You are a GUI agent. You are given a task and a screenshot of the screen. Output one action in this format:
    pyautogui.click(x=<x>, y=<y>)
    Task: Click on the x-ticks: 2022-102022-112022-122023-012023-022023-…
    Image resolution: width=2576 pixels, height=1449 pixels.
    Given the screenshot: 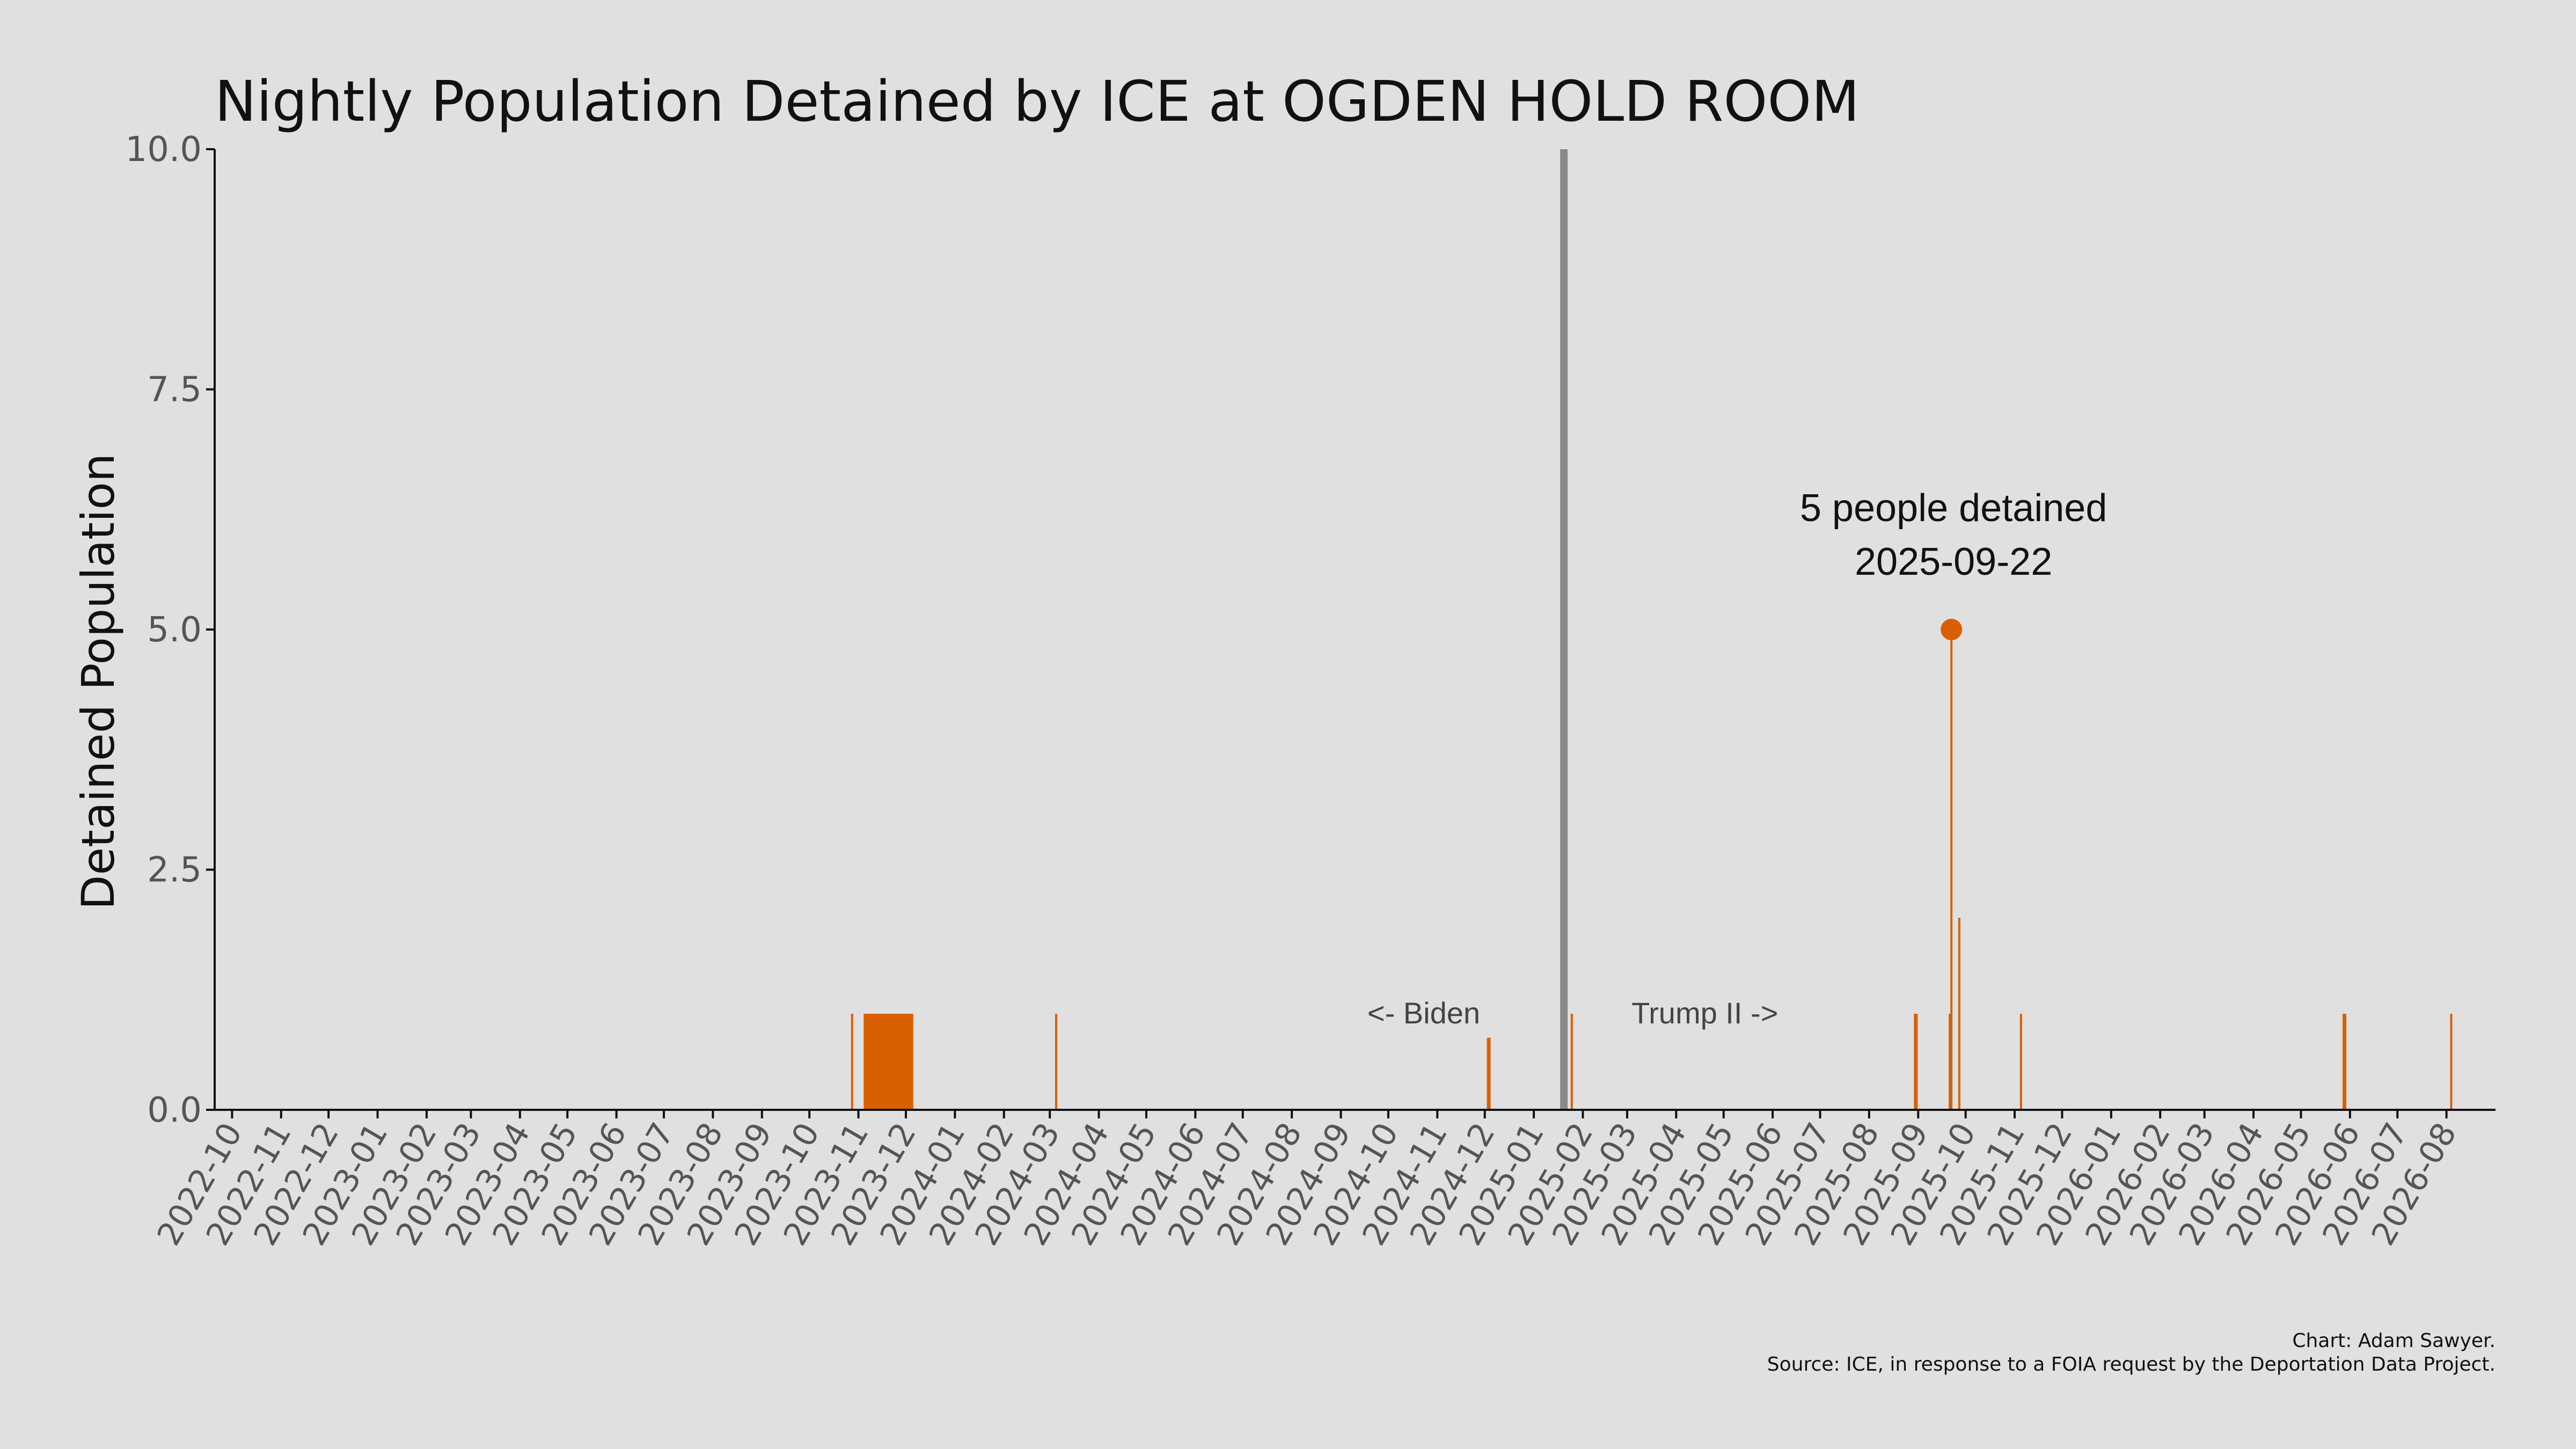 What is the action you would take?
    pyautogui.click(x=1307, y=1181)
    